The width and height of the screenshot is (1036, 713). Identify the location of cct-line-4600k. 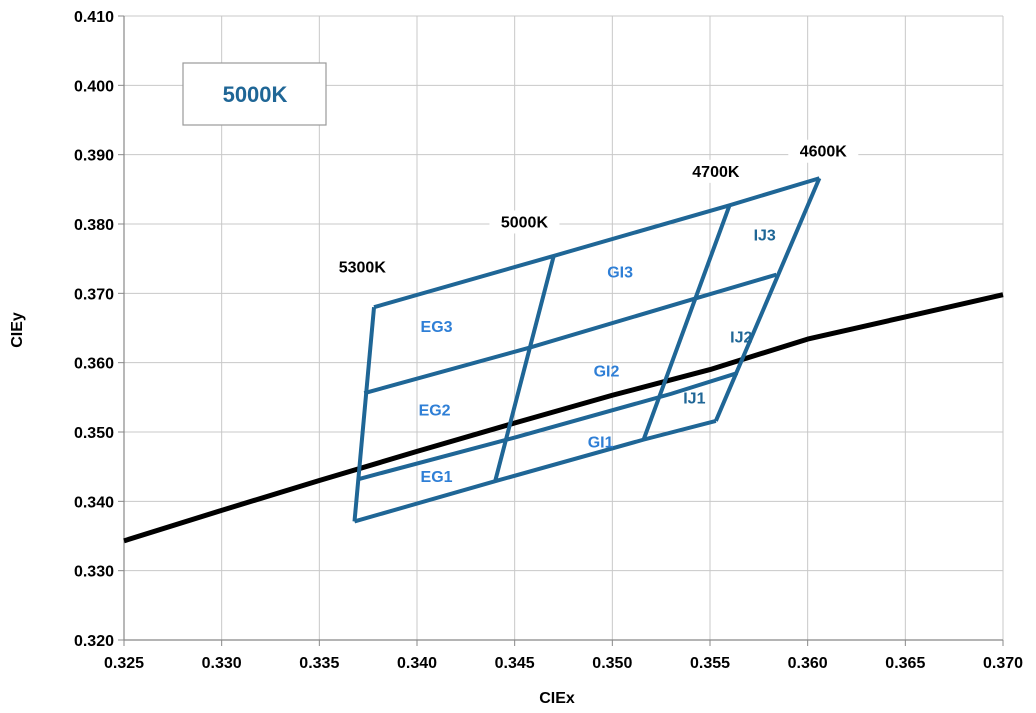
(768, 299).